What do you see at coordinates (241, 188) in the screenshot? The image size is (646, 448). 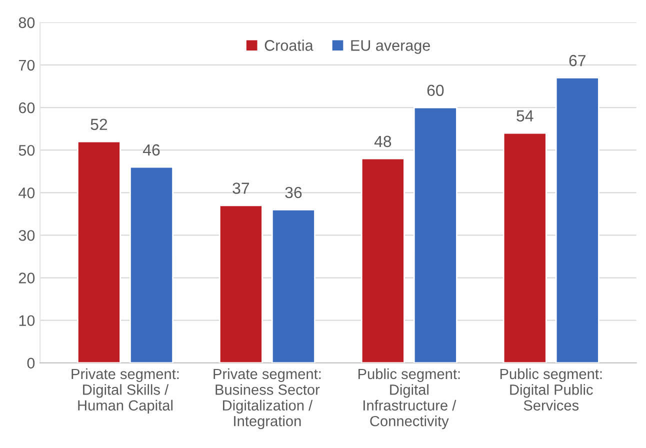 I see `data-label: 37` at bounding box center [241, 188].